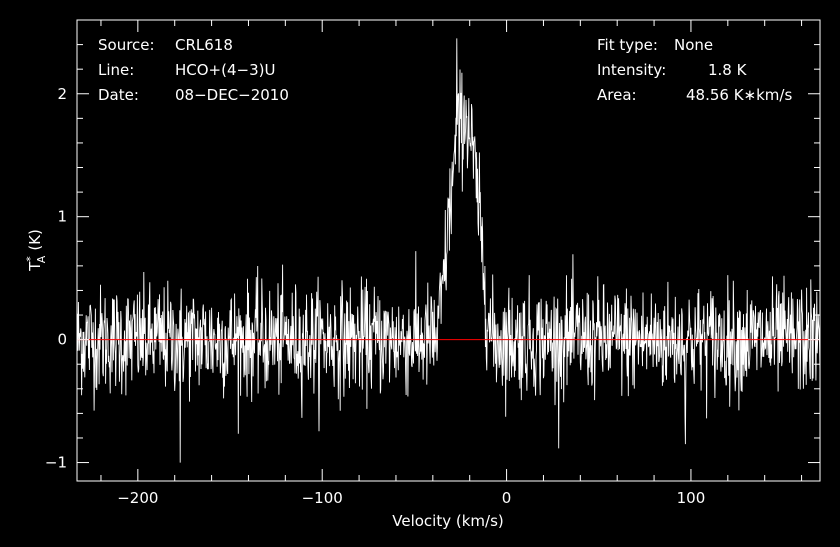 This screenshot has width=840, height=547. What do you see at coordinates (41, 259) in the screenshot?
I see `y-axis-title-sub: A` at bounding box center [41, 259].